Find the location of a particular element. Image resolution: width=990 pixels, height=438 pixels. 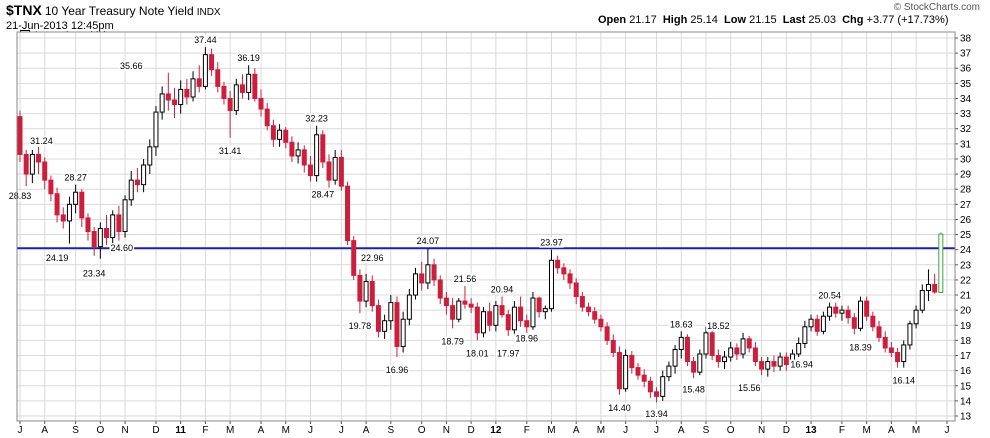

annotation: 16.96 is located at coordinates (397, 370).